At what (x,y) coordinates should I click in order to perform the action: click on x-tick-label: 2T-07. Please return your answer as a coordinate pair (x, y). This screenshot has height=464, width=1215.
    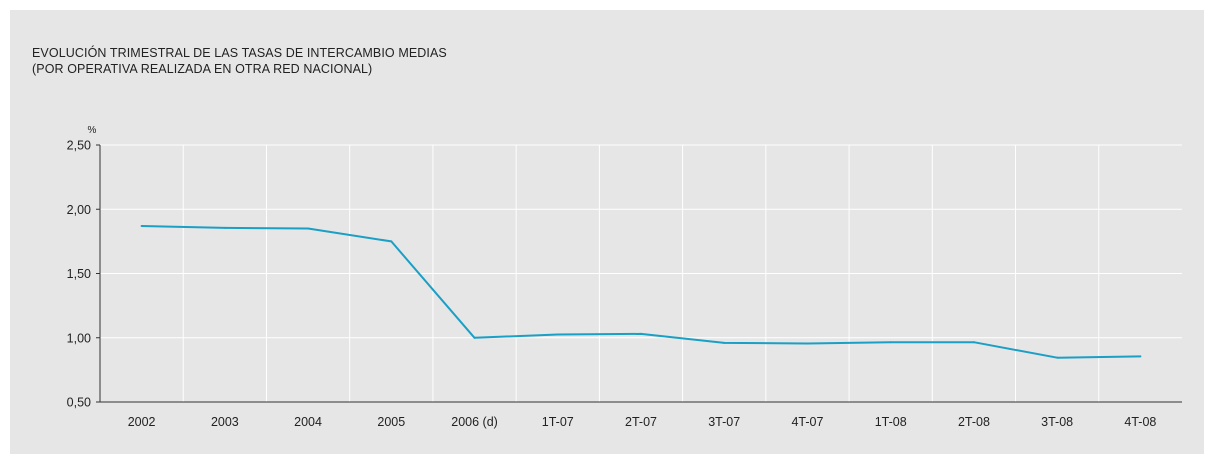
    Looking at the image, I should click on (641, 422).